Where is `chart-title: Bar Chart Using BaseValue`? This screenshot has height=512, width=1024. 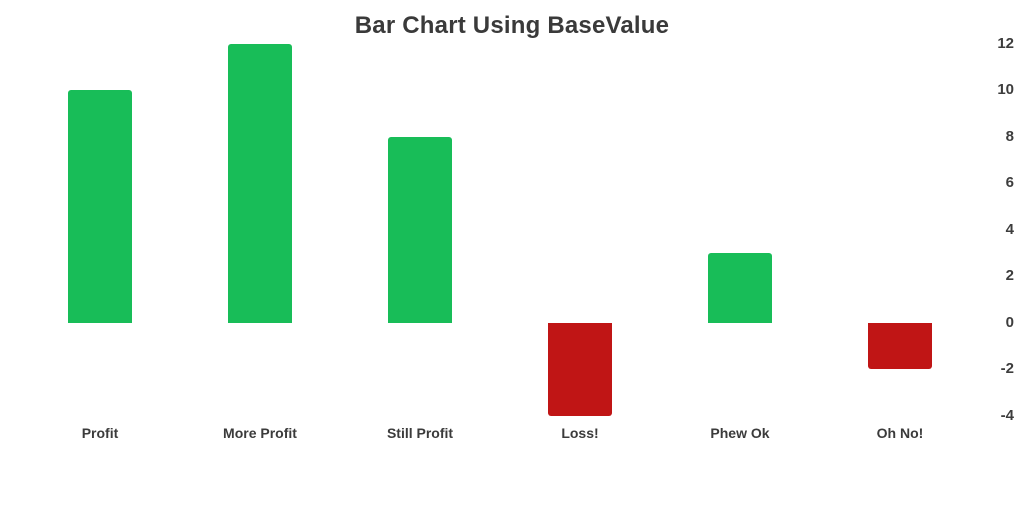 chart-title: Bar Chart Using BaseValue is located at coordinates (512, 25).